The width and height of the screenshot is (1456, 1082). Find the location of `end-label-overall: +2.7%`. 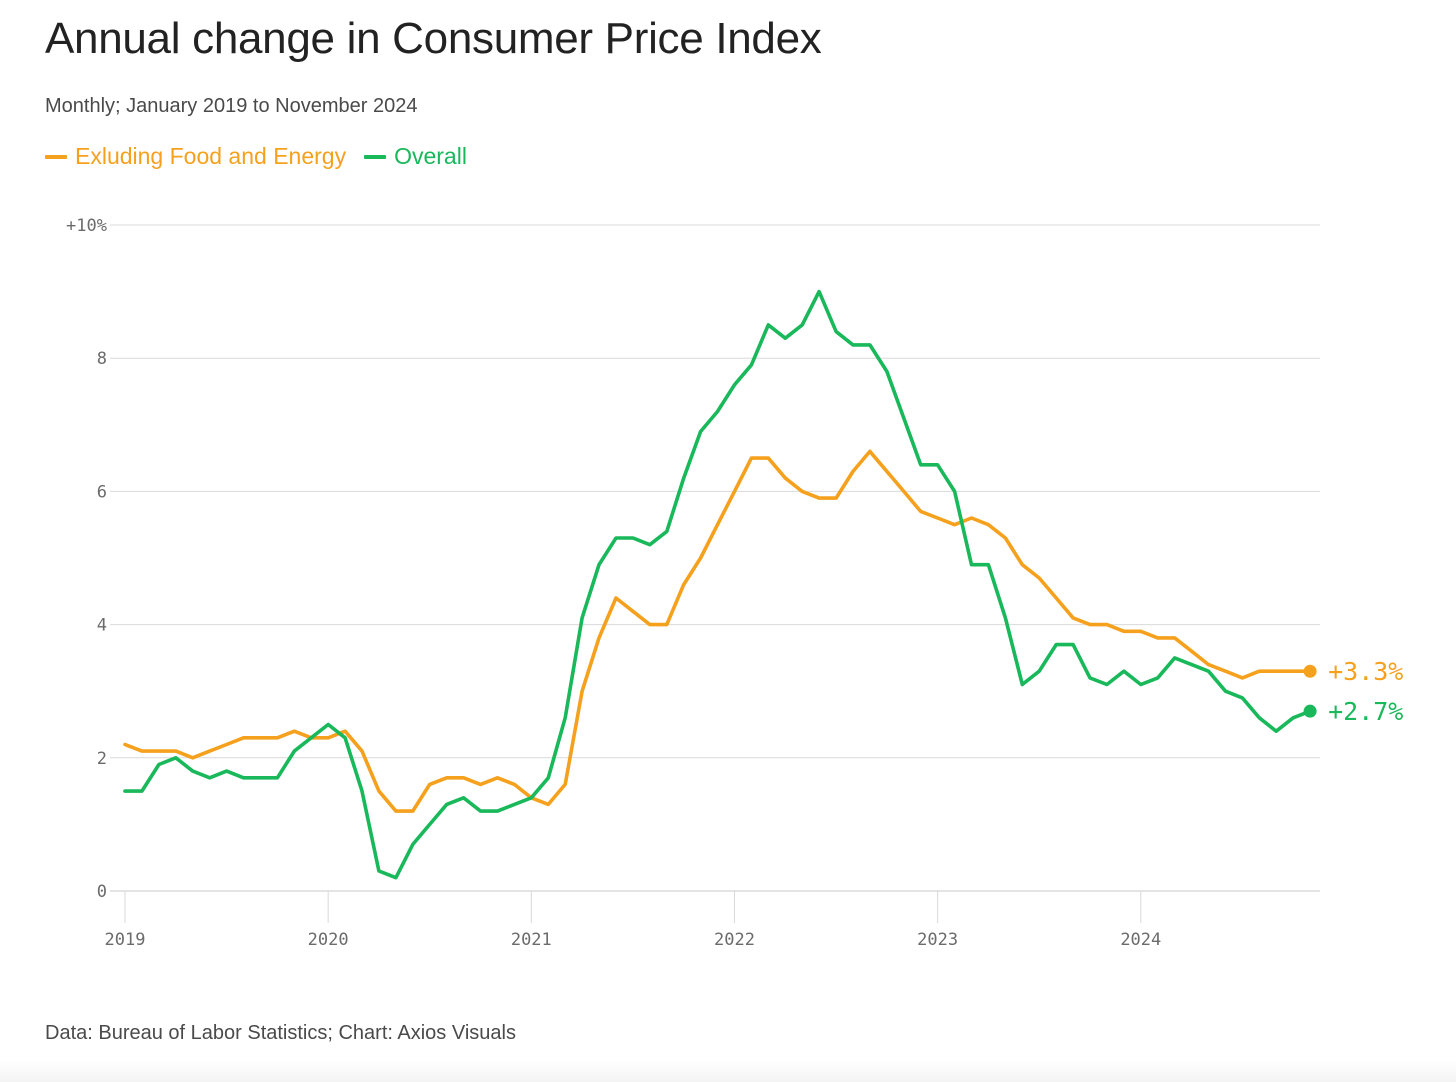

end-label-overall: +2.7% is located at coordinates (1365, 711).